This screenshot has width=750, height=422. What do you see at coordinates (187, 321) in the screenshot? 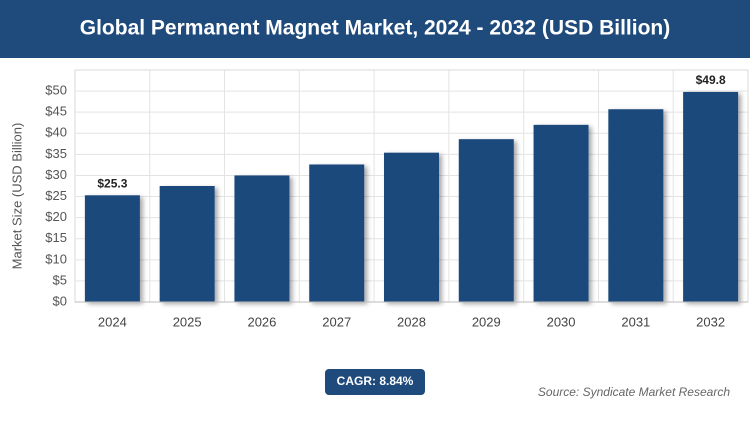
I see `x-tick-label: 2025` at bounding box center [187, 321].